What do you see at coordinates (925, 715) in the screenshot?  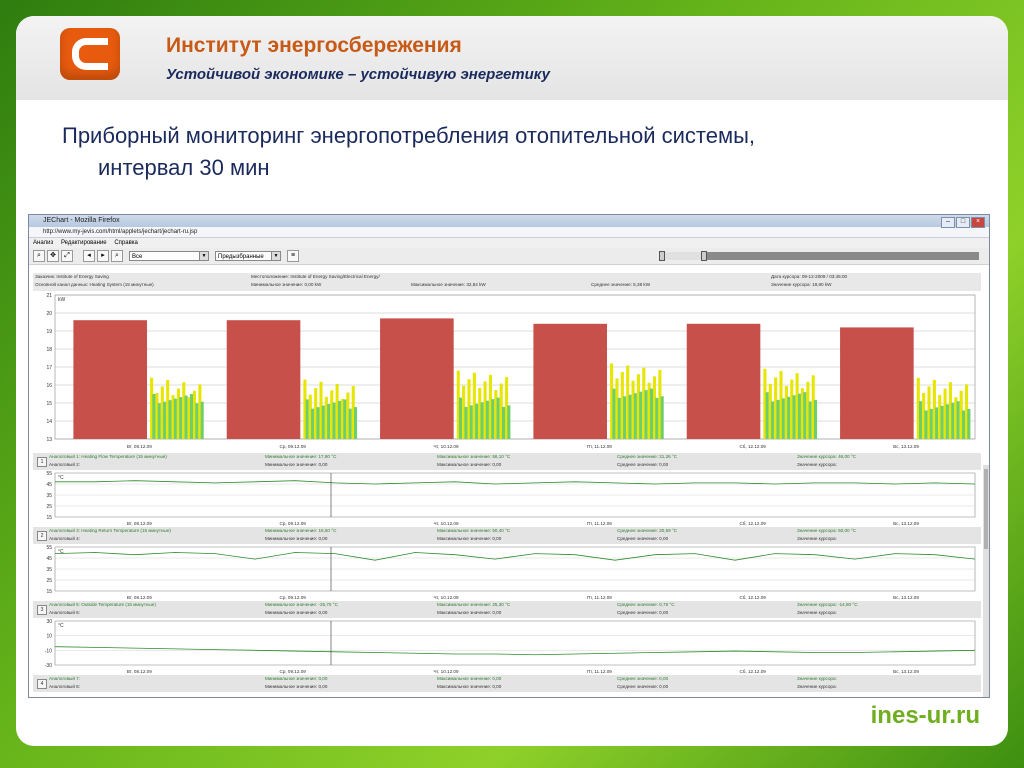 I see `footer-logo: ines-ur.ru` at bounding box center [925, 715].